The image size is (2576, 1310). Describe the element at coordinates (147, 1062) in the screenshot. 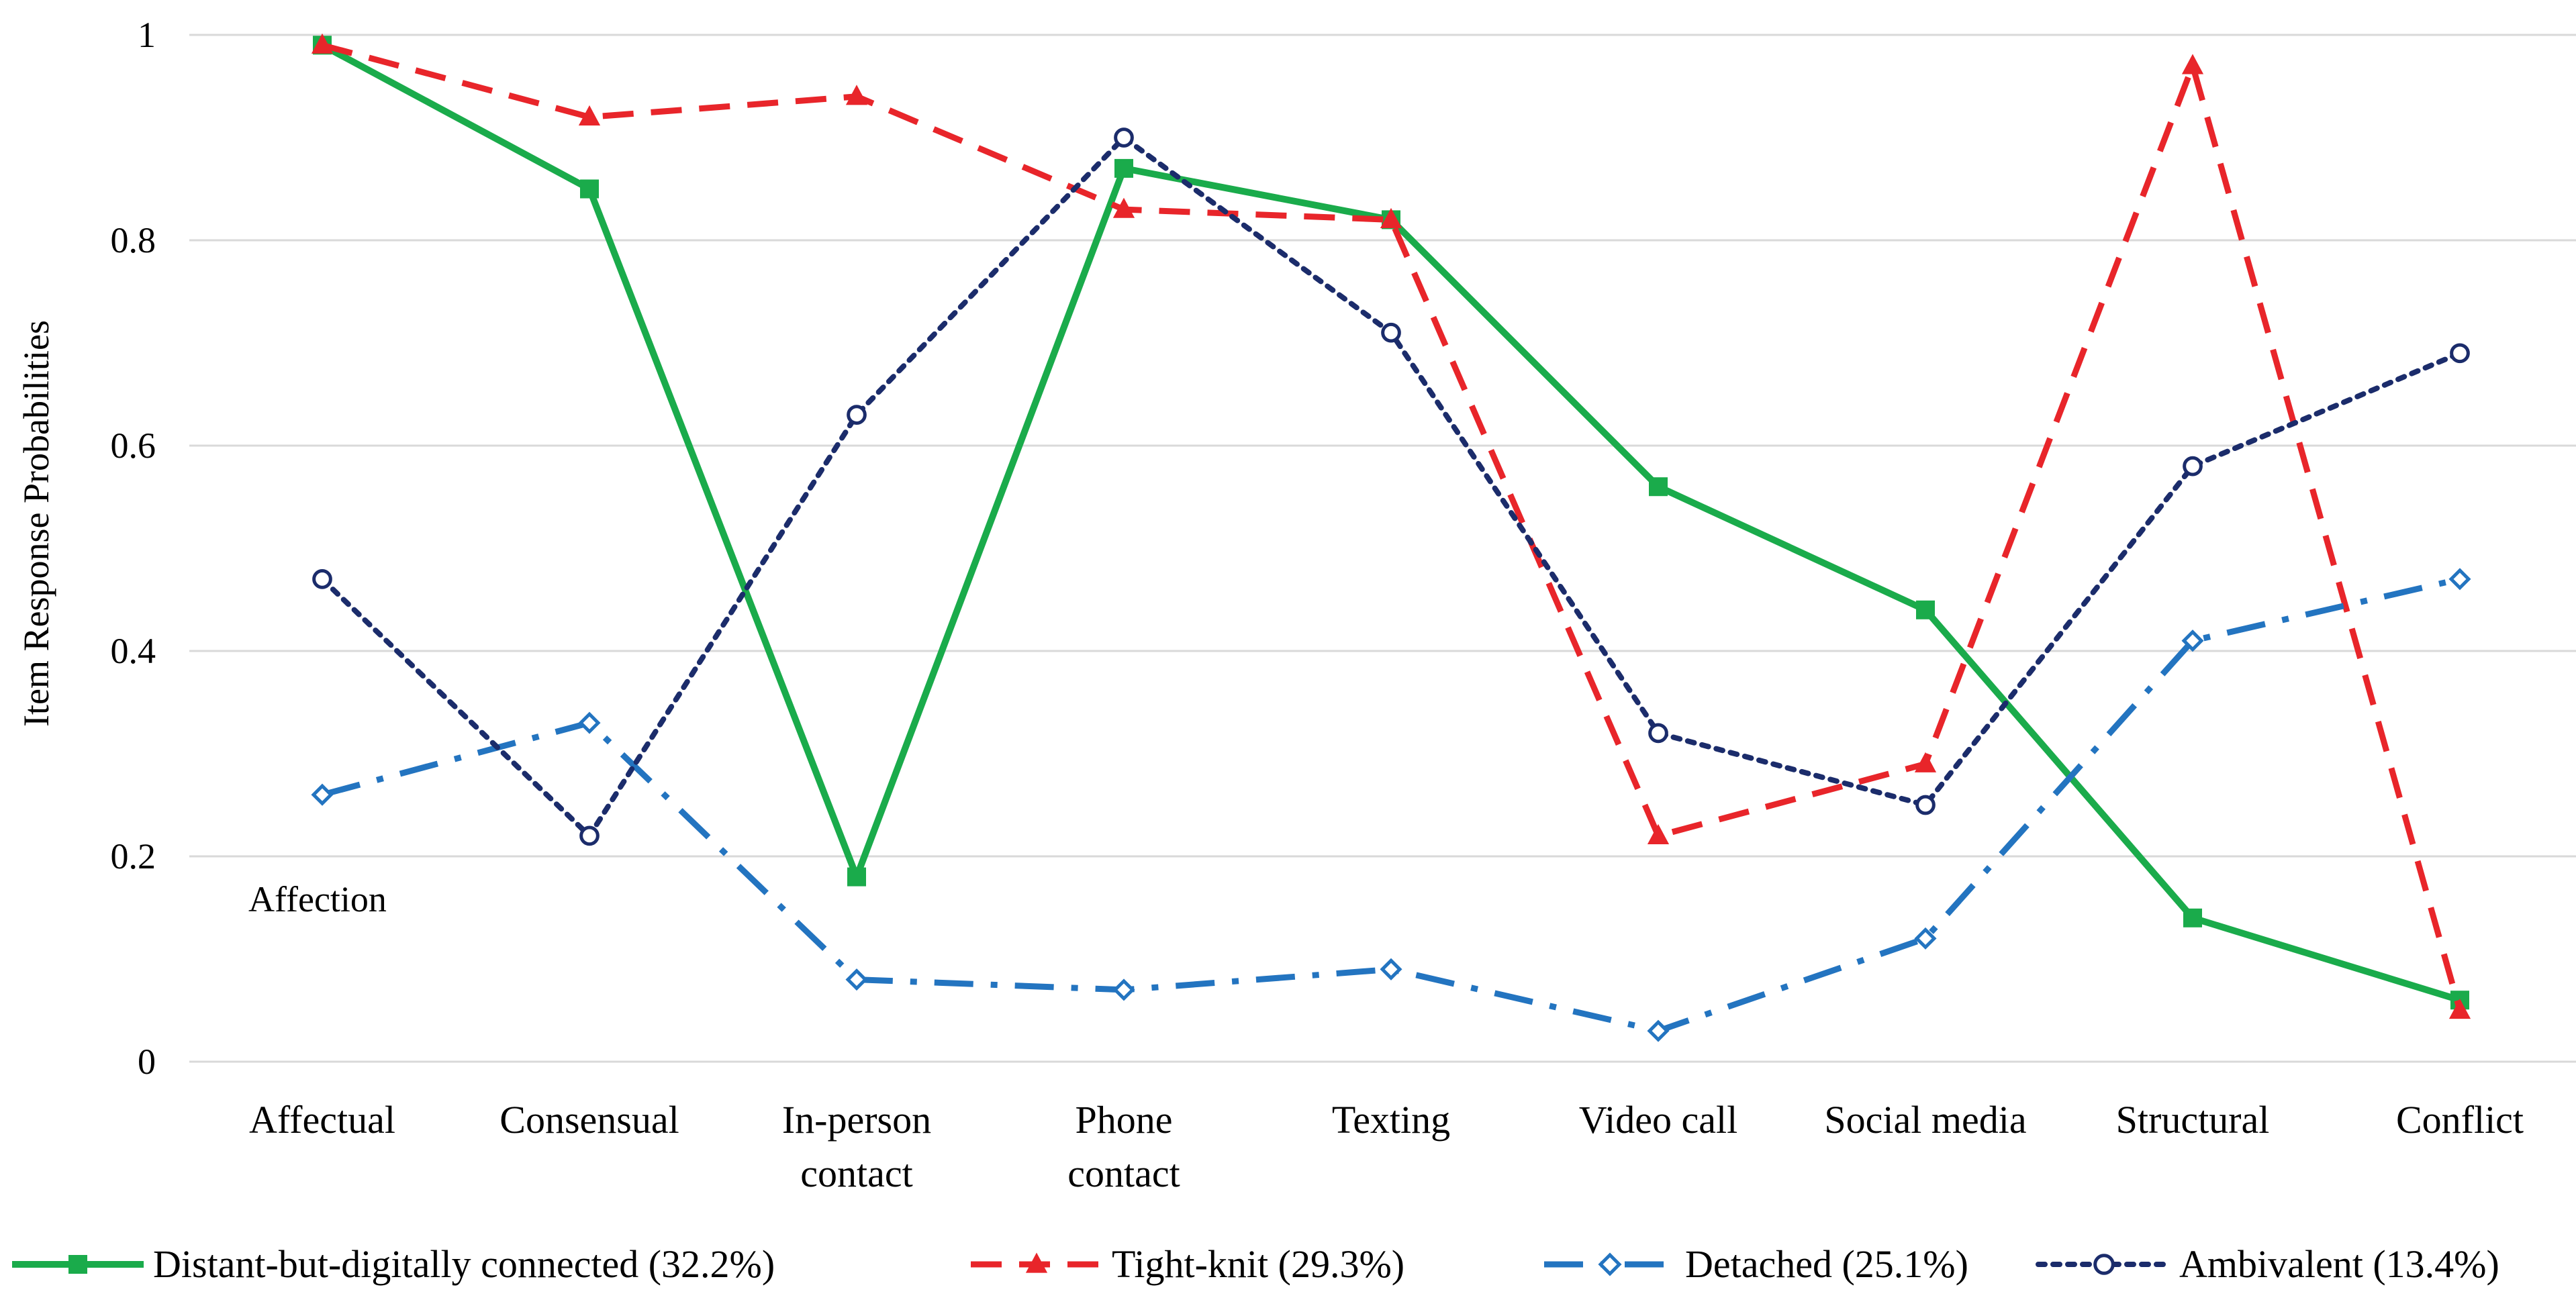

I see `y-tick-label: 0` at that location.